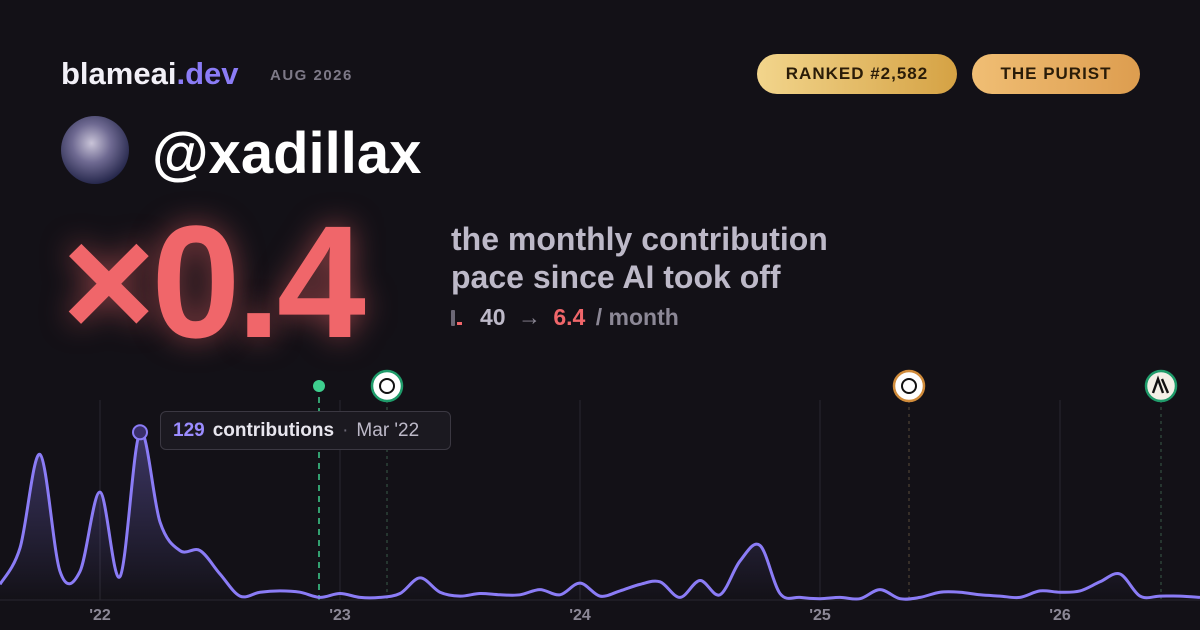 The height and width of the screenshot is (630, 1200). I want to click on x-tick-label: '26, so click(1060, 615).